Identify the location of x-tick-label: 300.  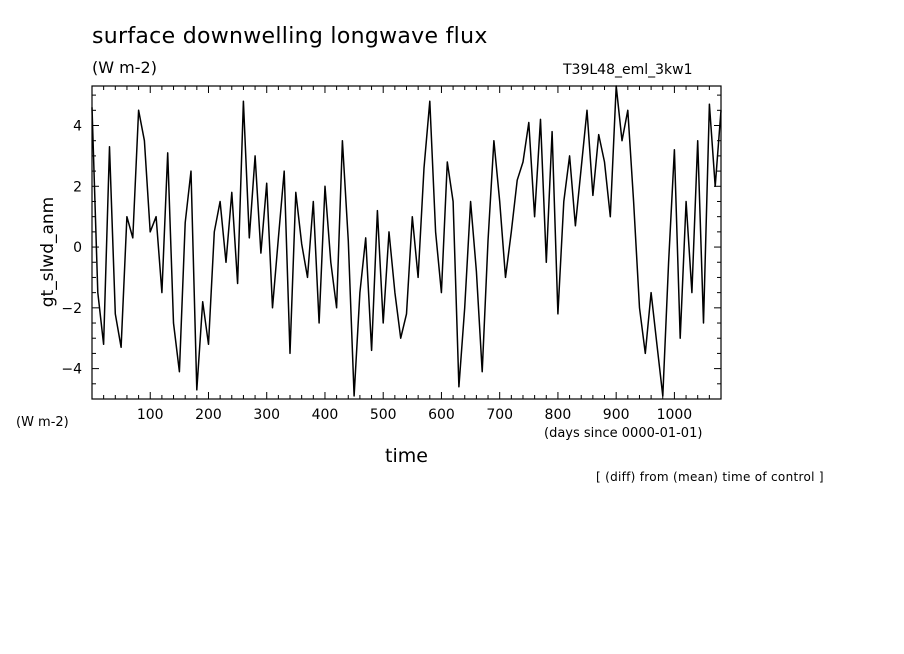
(266, 415).